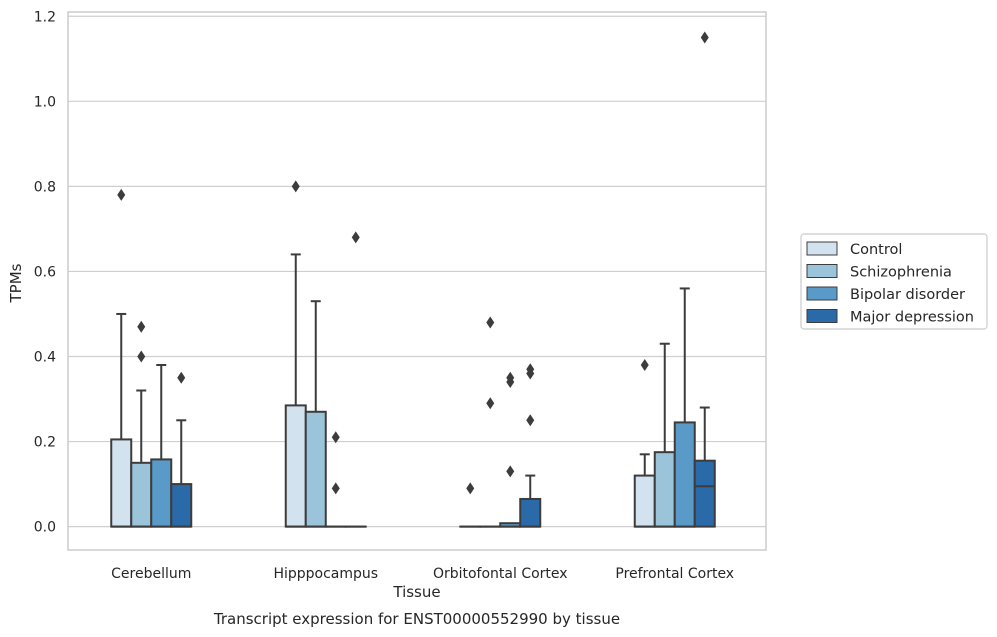 The image size is (997, 637). Describe the element at coordinates (45, 443) in the screenshot. I see `y-tick-label: 0.2` at that location.